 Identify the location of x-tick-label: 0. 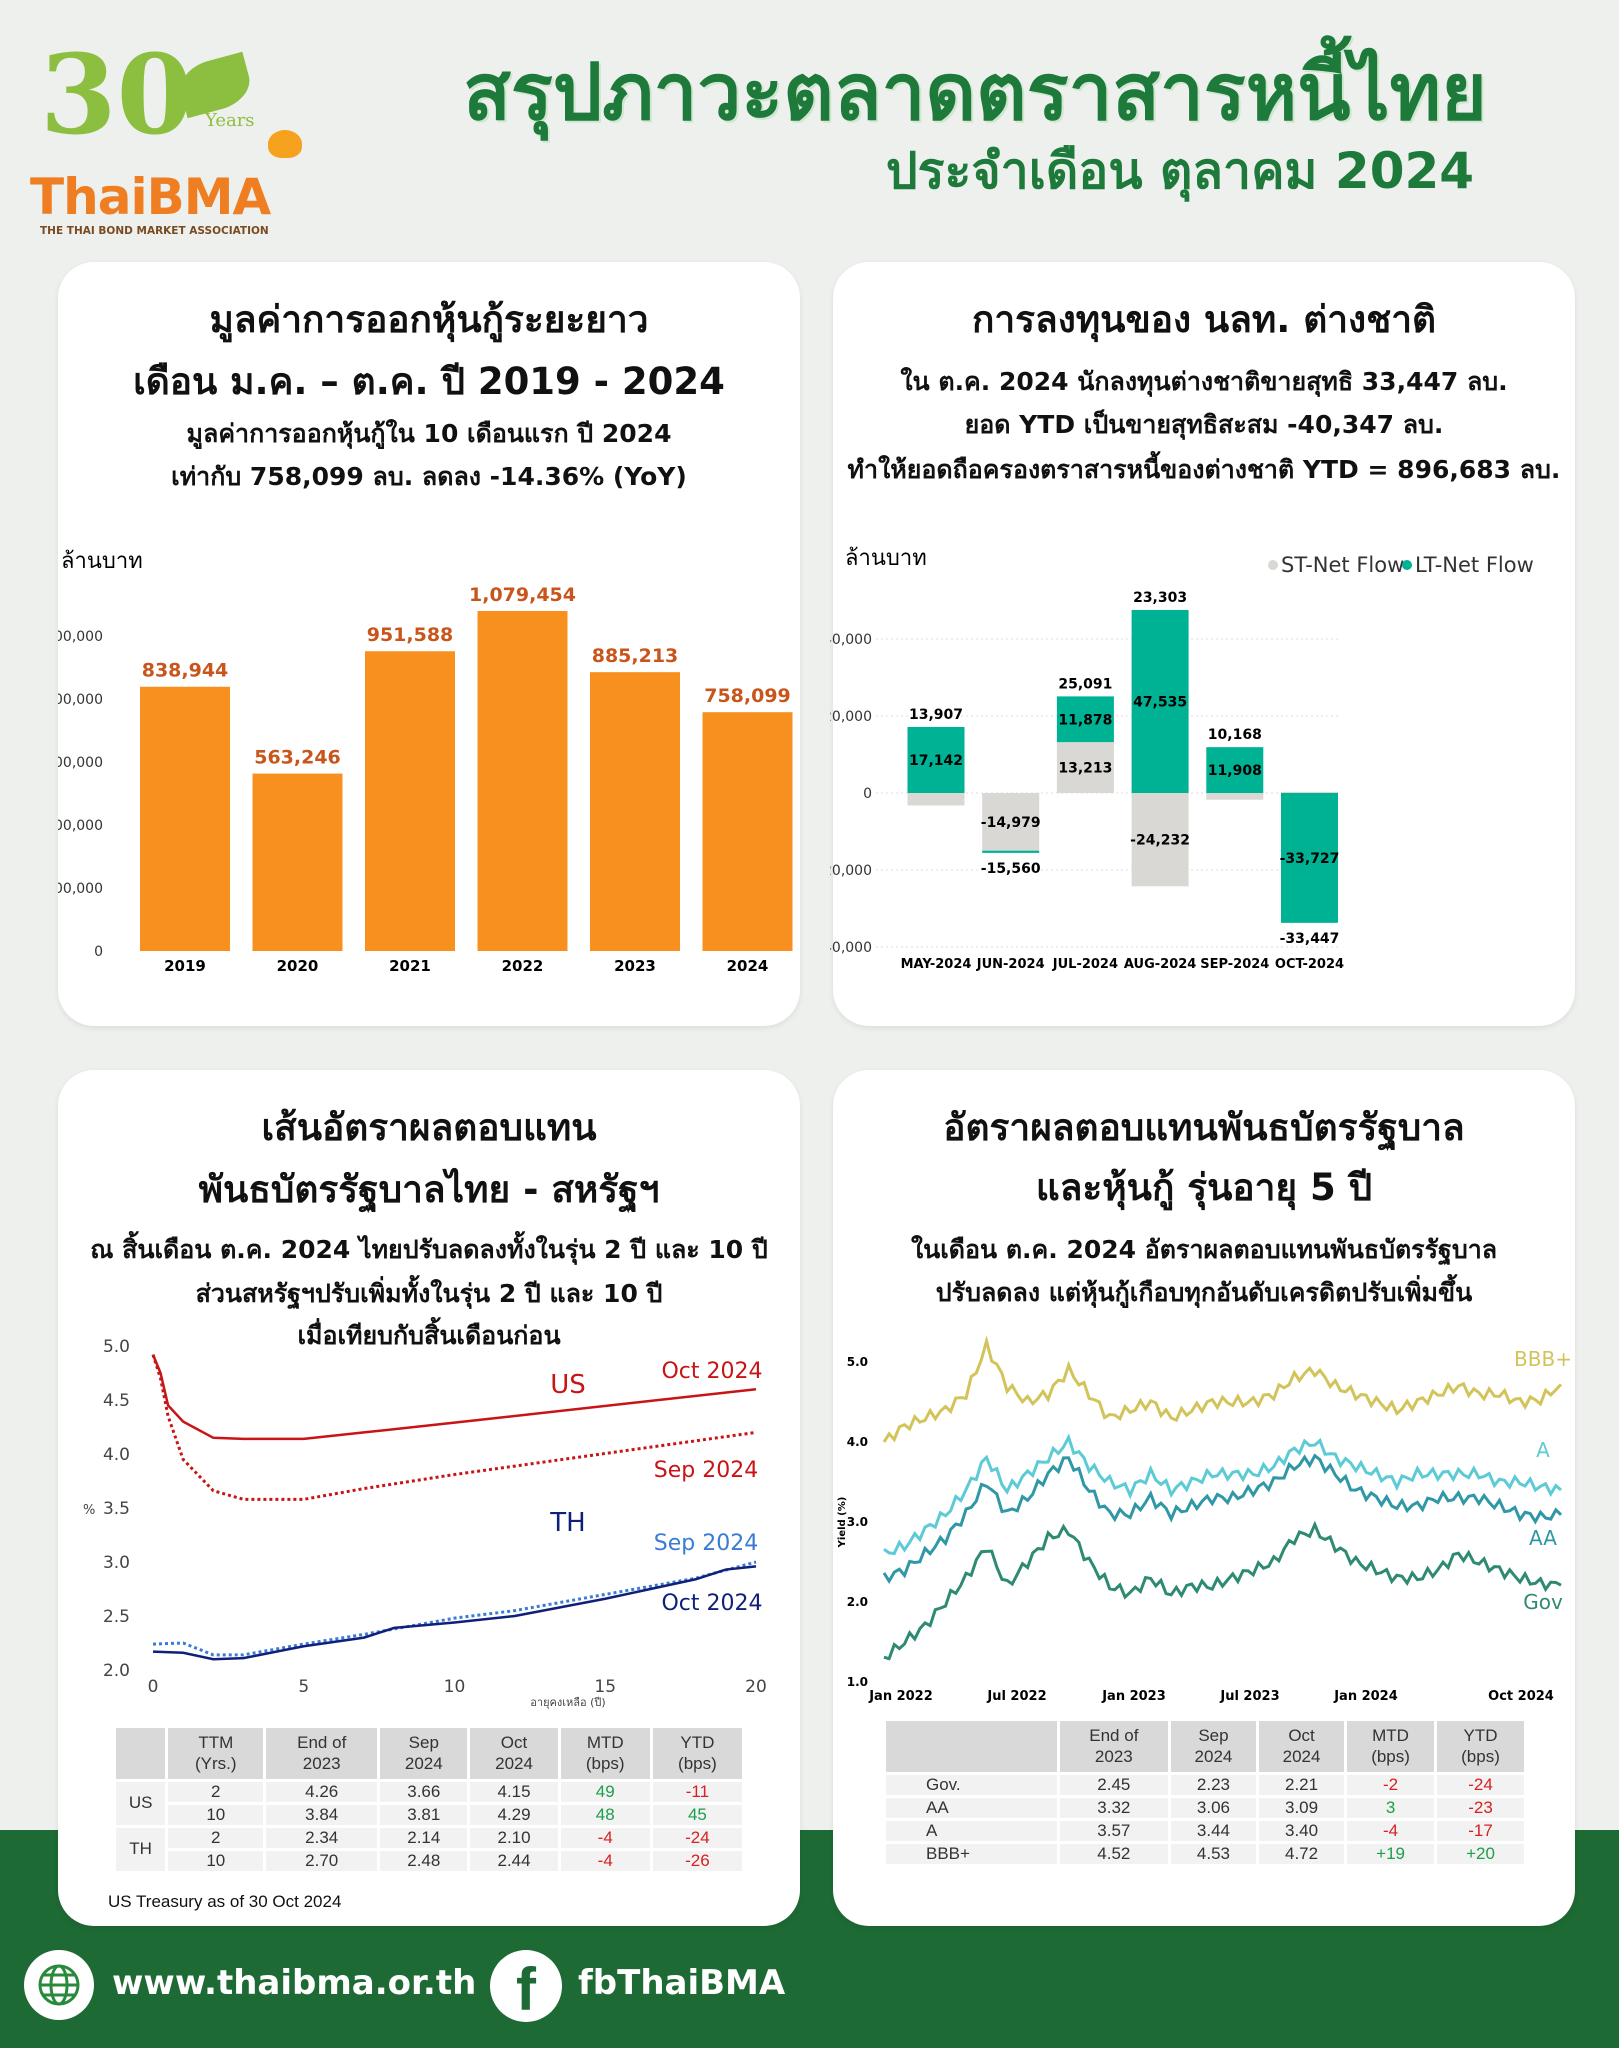
(153, 1687).